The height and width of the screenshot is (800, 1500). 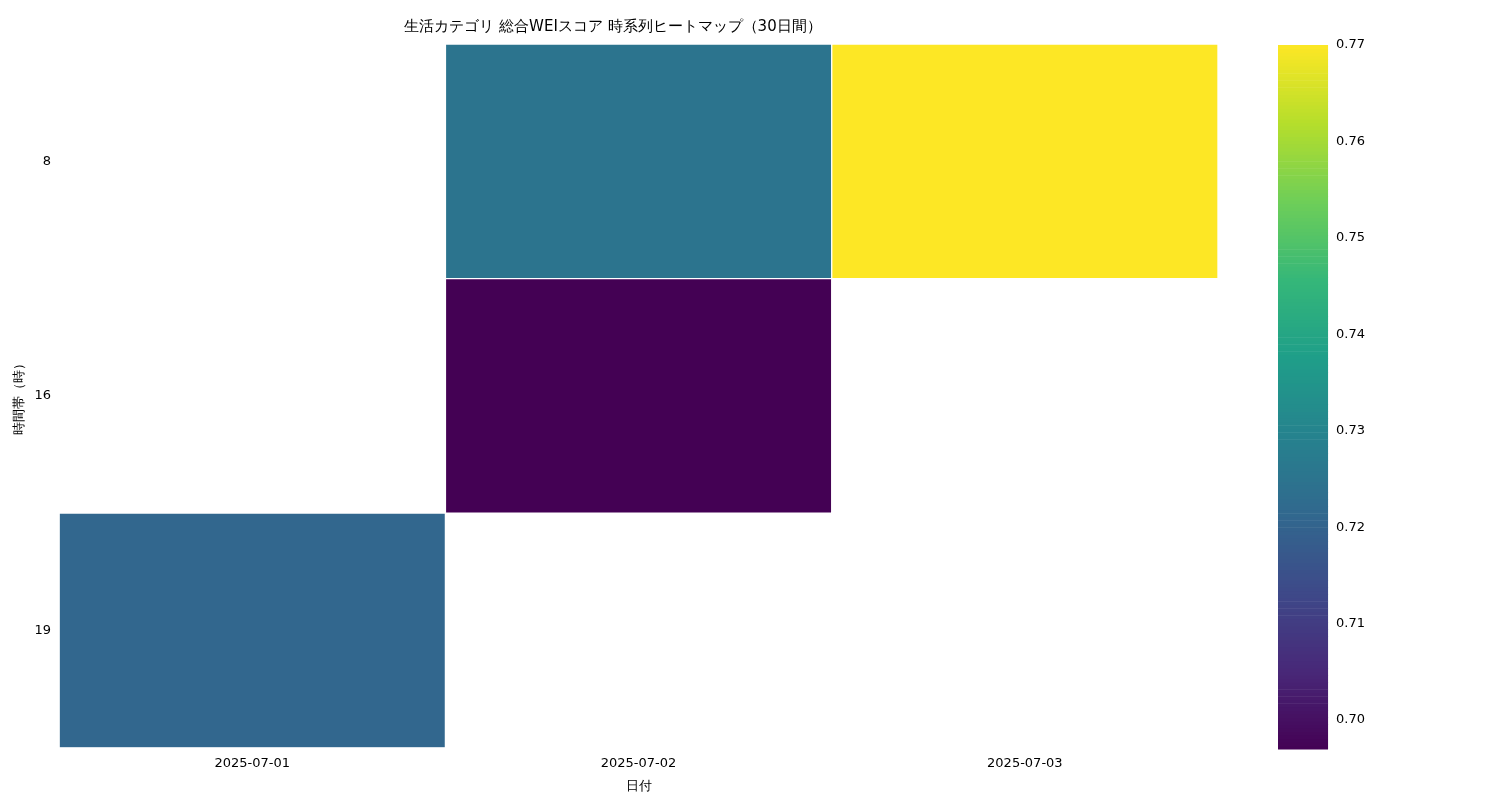 I want to click on x-tick-label: 2025-07-01, so click(x=252, y=762).